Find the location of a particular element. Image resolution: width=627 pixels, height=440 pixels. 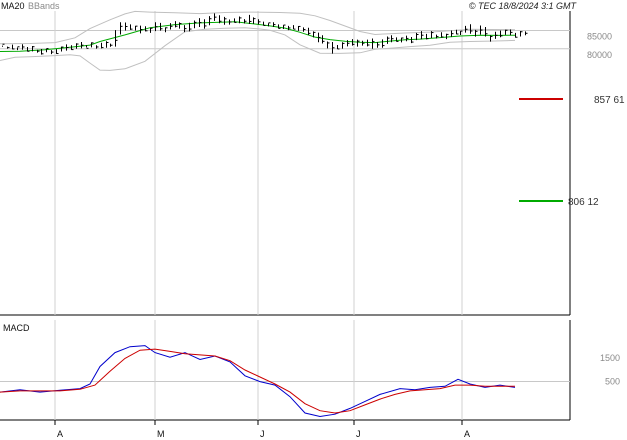

macd-series-signal is located at coordinates (257, 381).